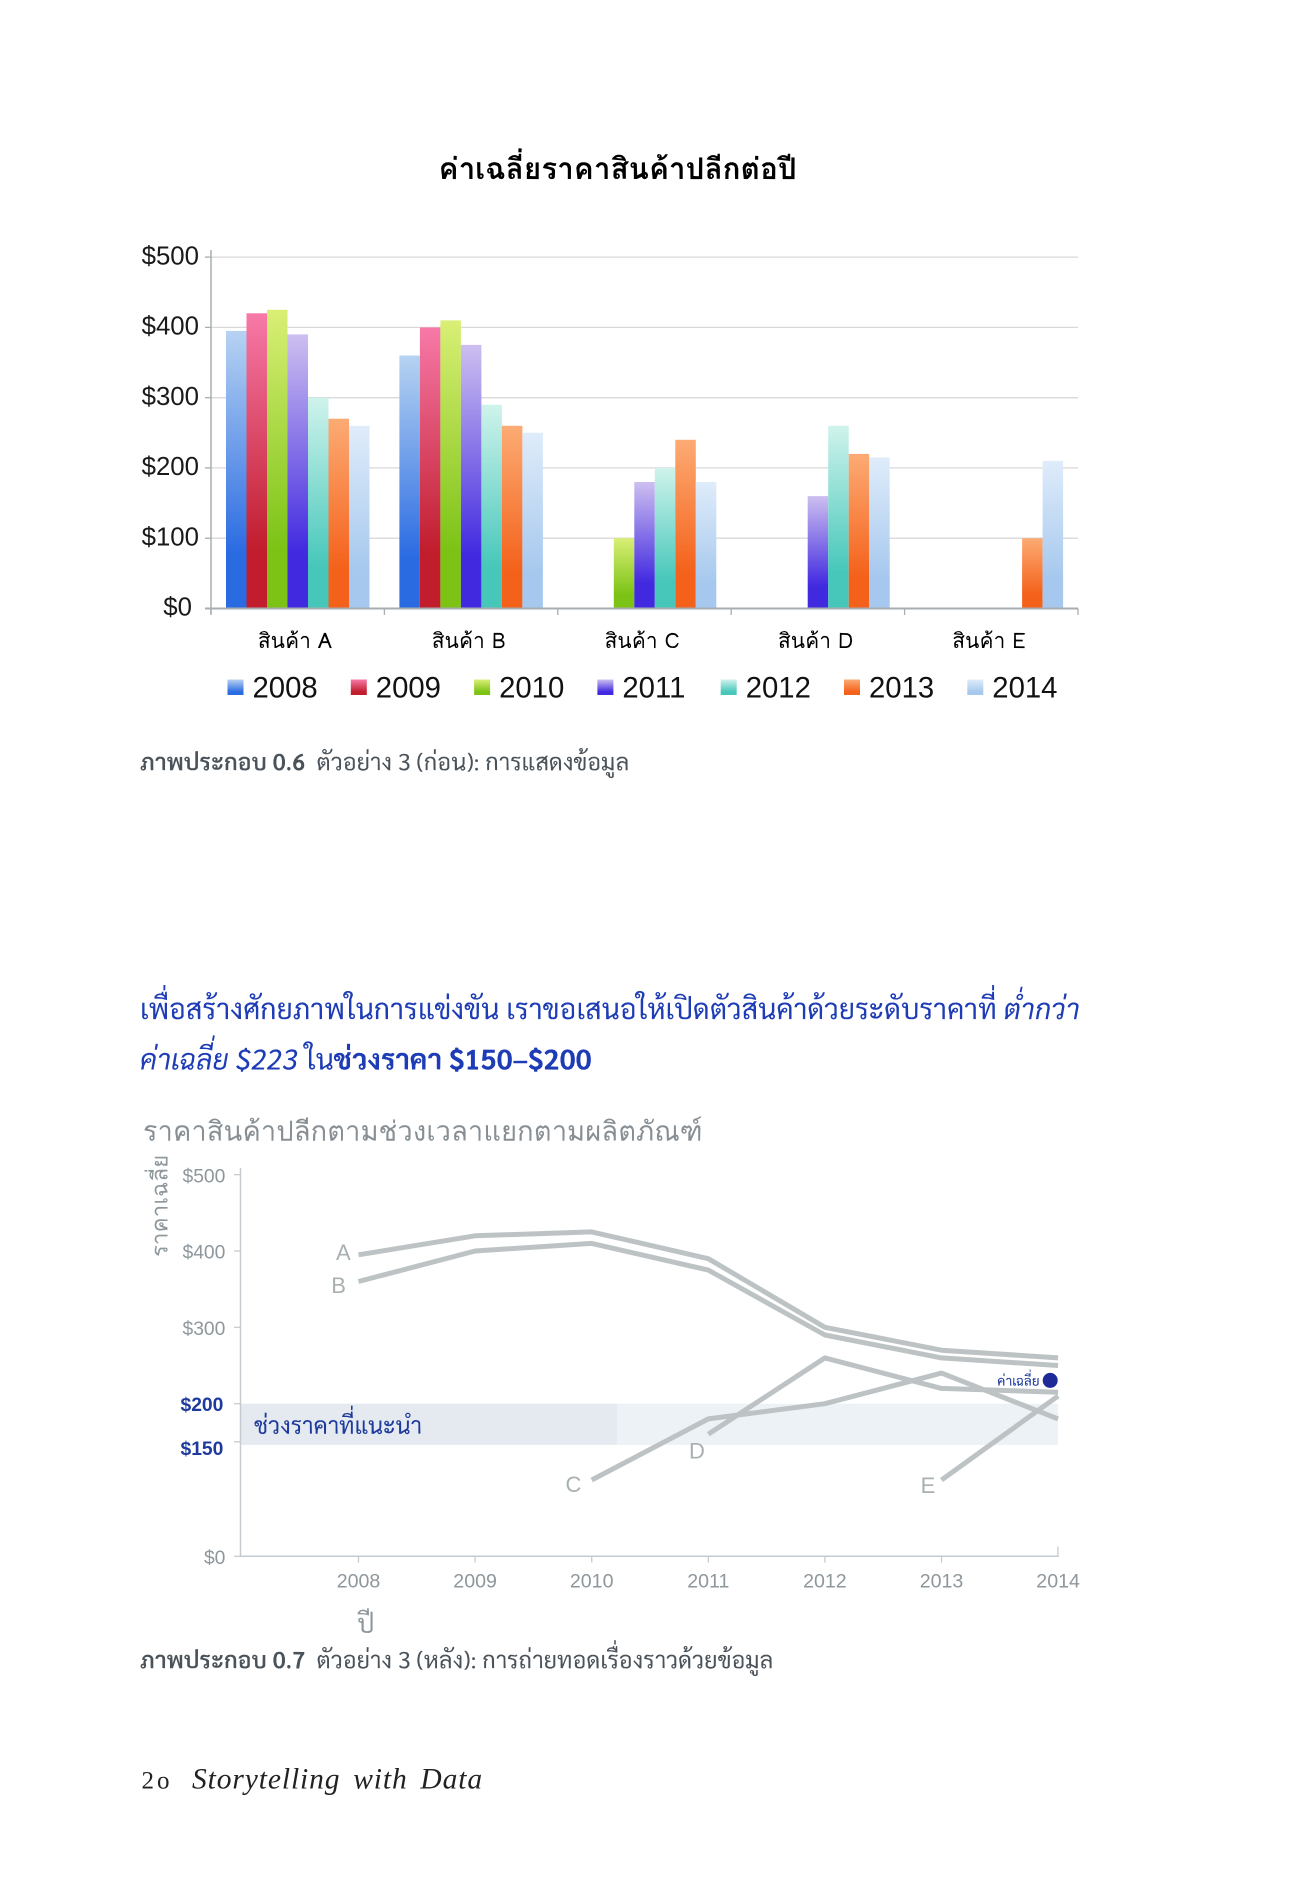  Describe the element at coordinates (697, 1451) in the screenshot. I see `svg-text: D` at that location.